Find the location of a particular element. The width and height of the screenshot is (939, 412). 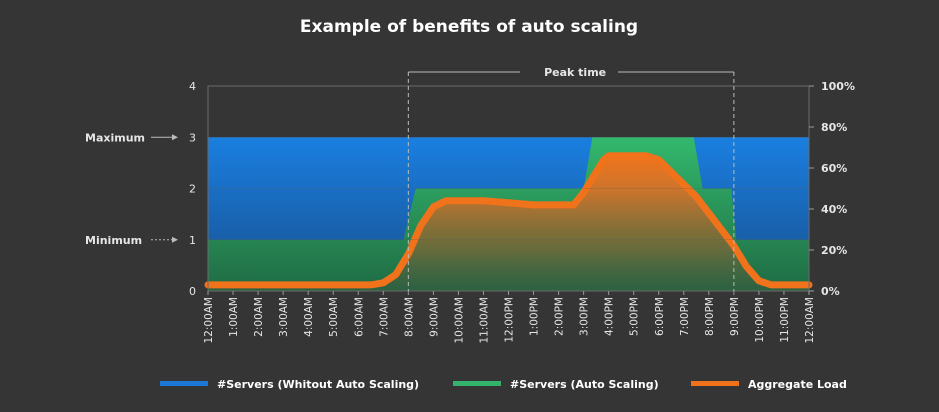

x-tick-label: 2:00AM is located at coordinates (259, 317).